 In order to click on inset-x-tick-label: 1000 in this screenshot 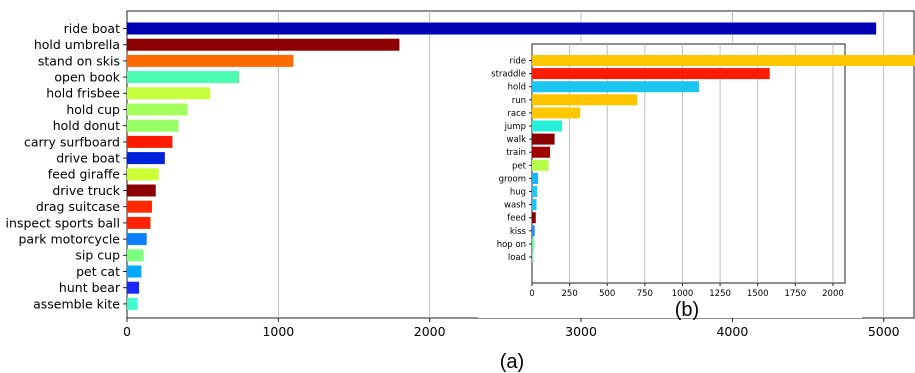, I will do `click(683, 294)`.